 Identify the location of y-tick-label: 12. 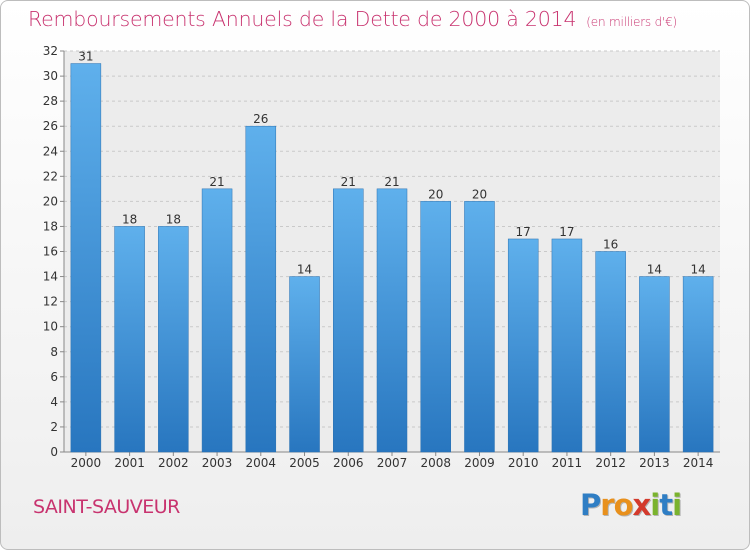
(50, 302).